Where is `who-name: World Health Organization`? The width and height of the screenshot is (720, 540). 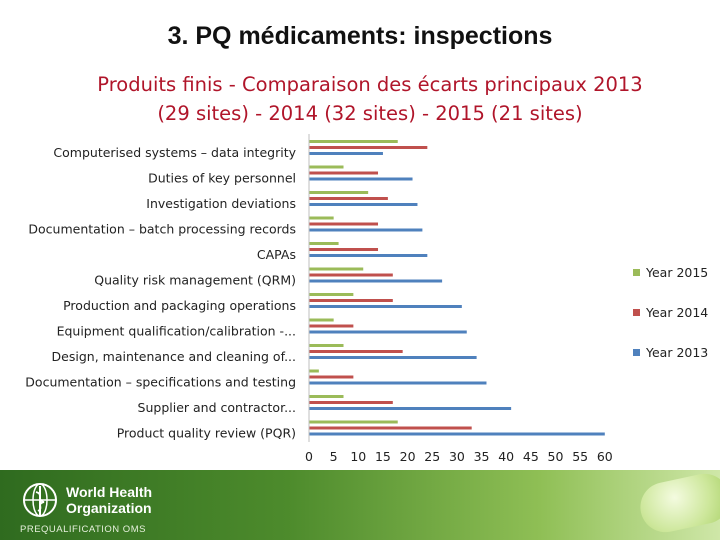
who-name: World Health Organization is located at coordinates (109, 500).